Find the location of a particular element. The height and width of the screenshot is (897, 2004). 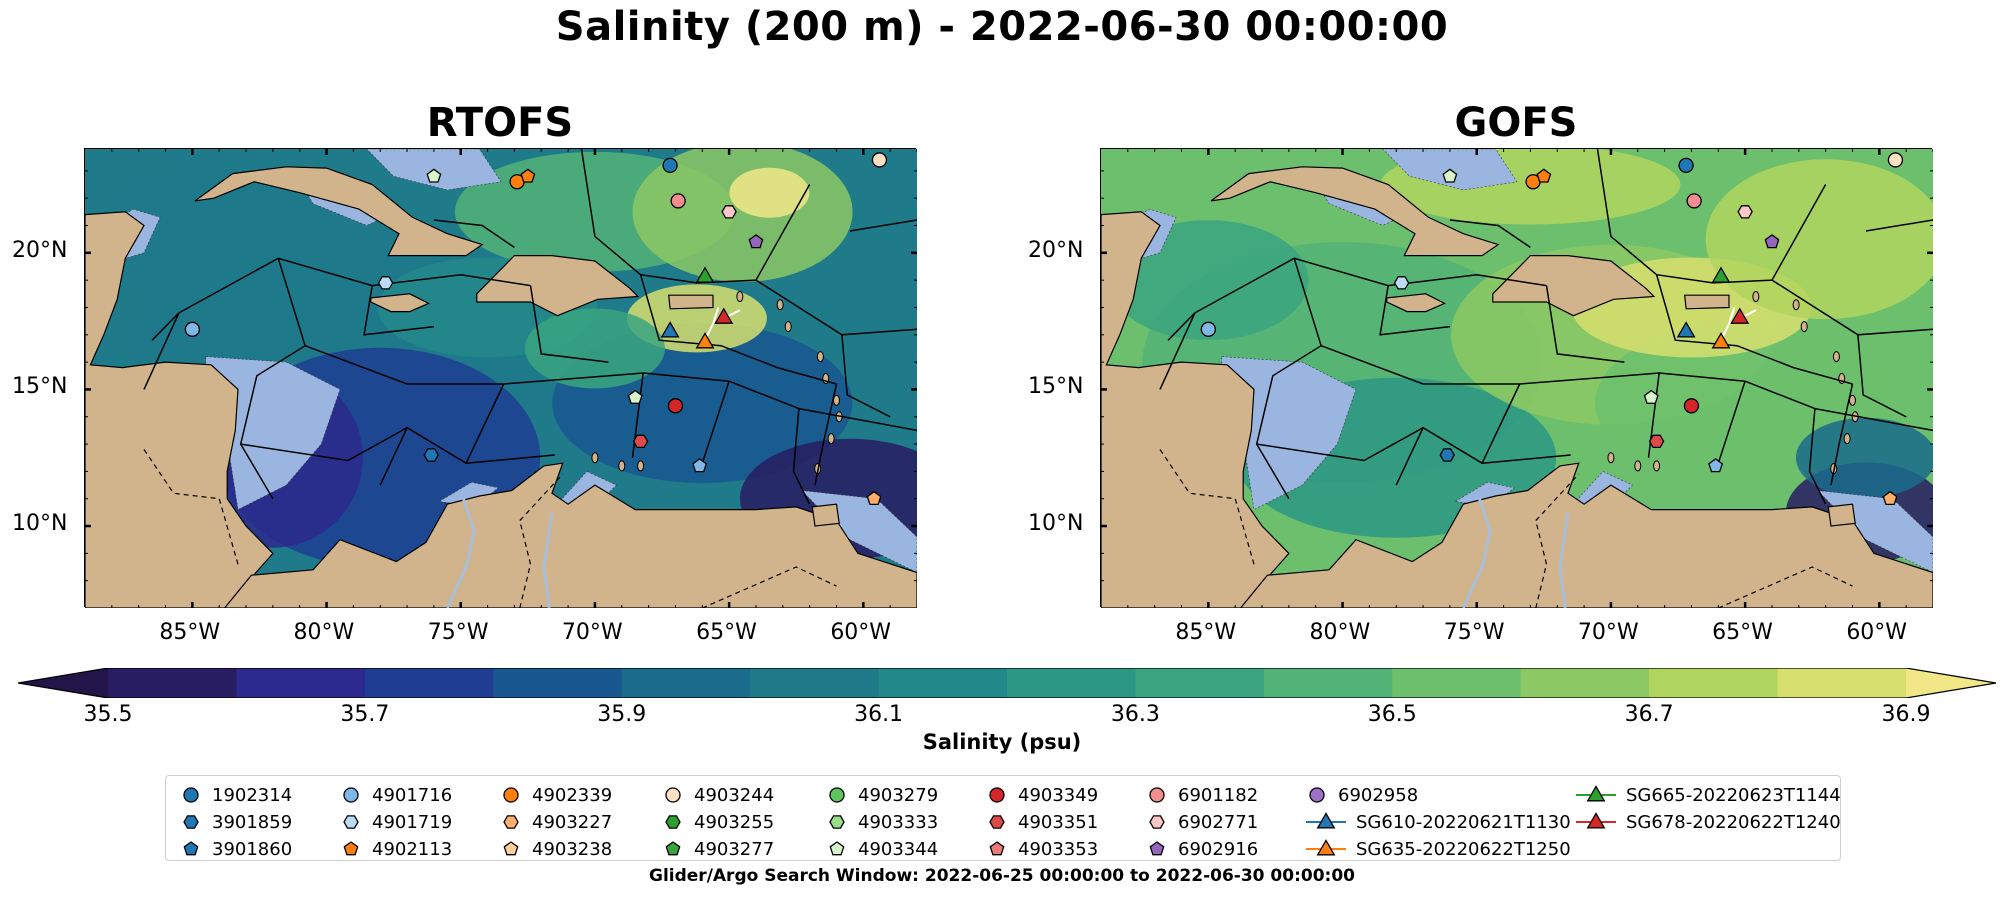

colorbar-tick-label: 35.5 is located at coordinates (108, 714).